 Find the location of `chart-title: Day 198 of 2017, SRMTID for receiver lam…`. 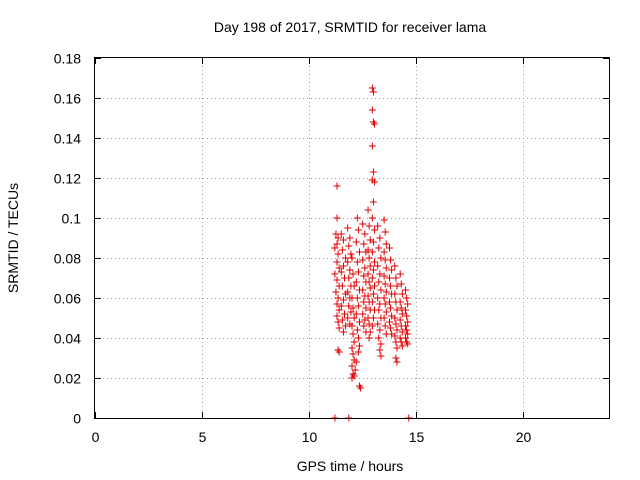

chart-title: Day 198 of 2017, SRMTID for receiver lam… is located at coordinates (350, 27).